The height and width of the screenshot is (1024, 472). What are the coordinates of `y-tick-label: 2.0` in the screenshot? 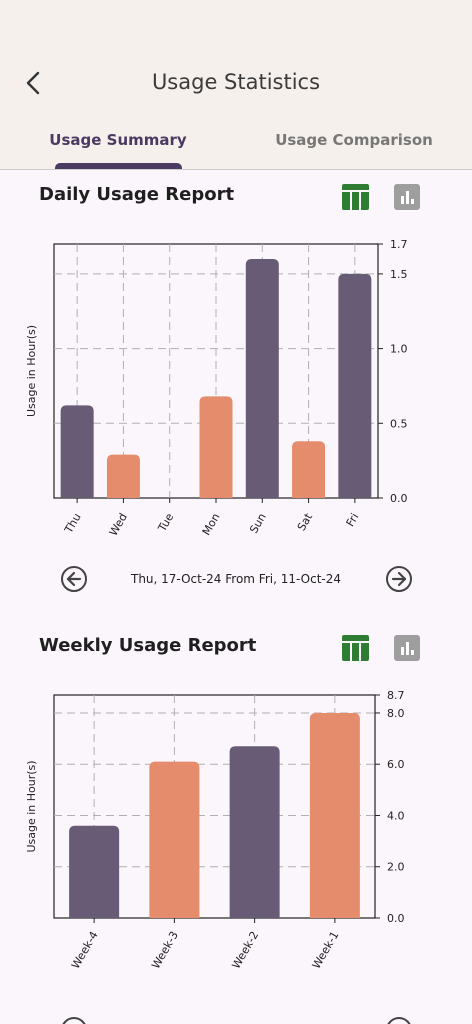 It's located at (396, 867).